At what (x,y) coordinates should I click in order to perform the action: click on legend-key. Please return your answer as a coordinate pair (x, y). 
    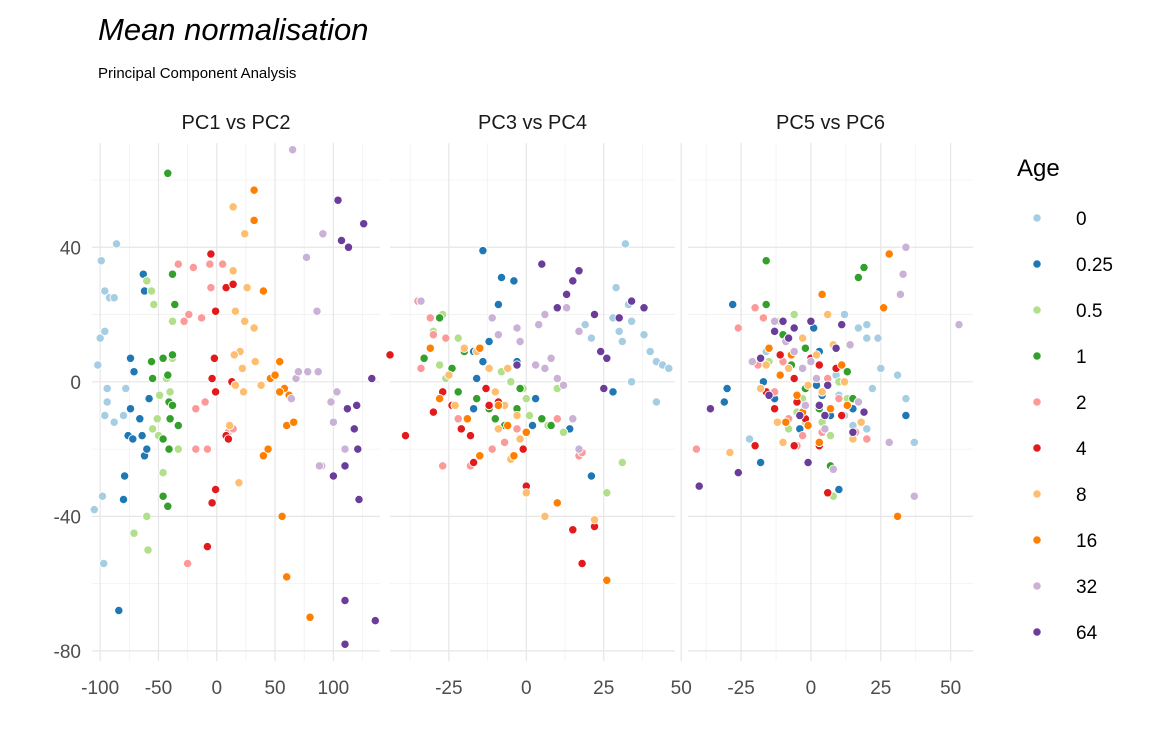
    Looking at the image, I should click on (1037, 264).